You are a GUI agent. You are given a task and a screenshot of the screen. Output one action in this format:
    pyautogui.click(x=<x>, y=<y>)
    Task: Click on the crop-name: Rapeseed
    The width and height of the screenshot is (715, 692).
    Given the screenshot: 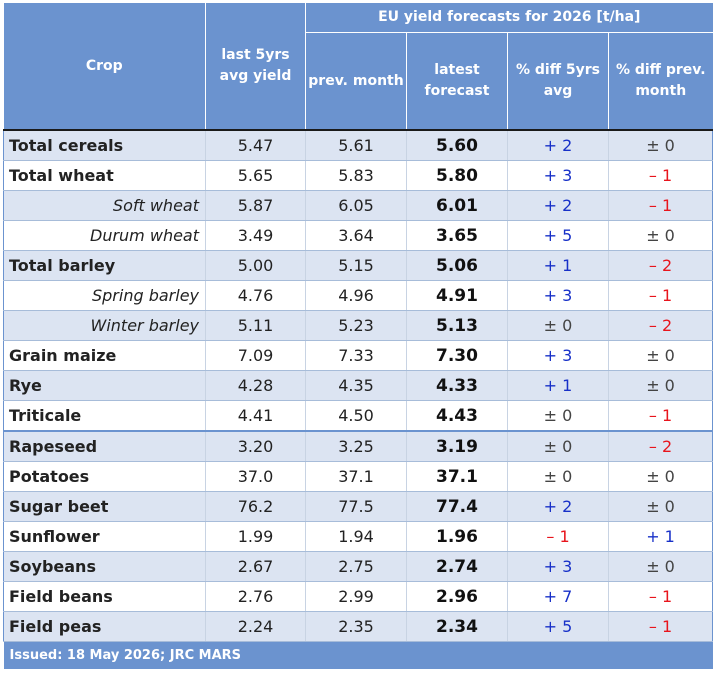 What is the action you would take?
    pyautogui.click(x=104, y=446)
    